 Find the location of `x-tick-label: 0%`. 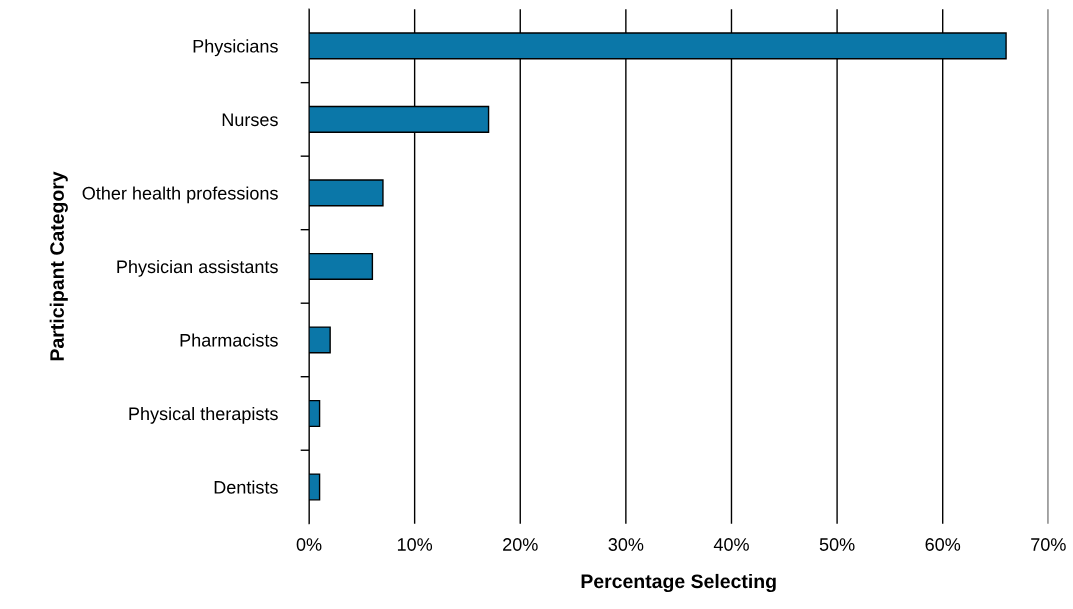

x-tick-label: 0% is located at coordinates (309, 544).